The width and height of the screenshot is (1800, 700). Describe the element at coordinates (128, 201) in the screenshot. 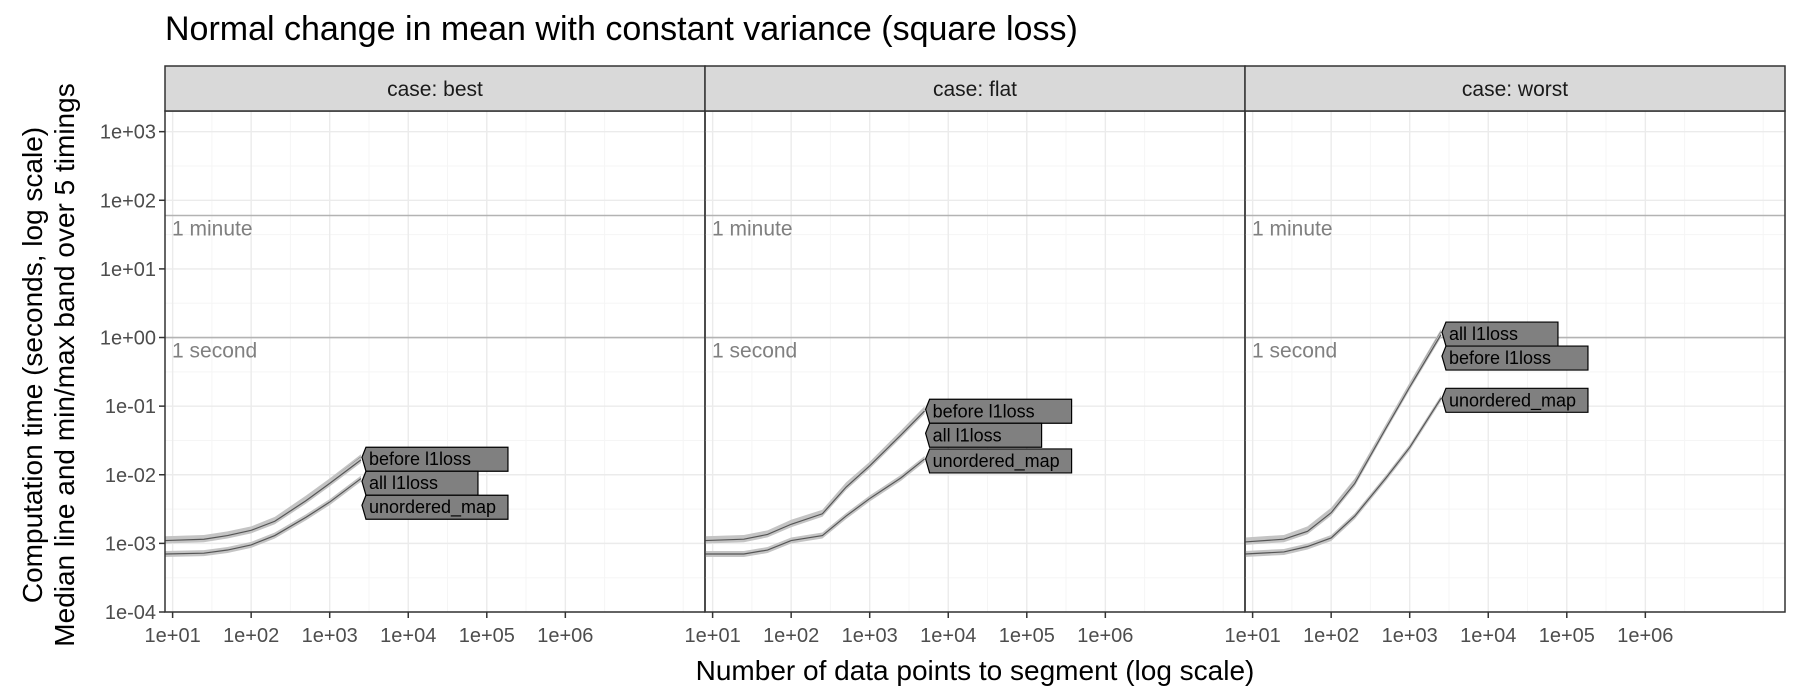

I see `y-tick-label: 1e+02` at that location.